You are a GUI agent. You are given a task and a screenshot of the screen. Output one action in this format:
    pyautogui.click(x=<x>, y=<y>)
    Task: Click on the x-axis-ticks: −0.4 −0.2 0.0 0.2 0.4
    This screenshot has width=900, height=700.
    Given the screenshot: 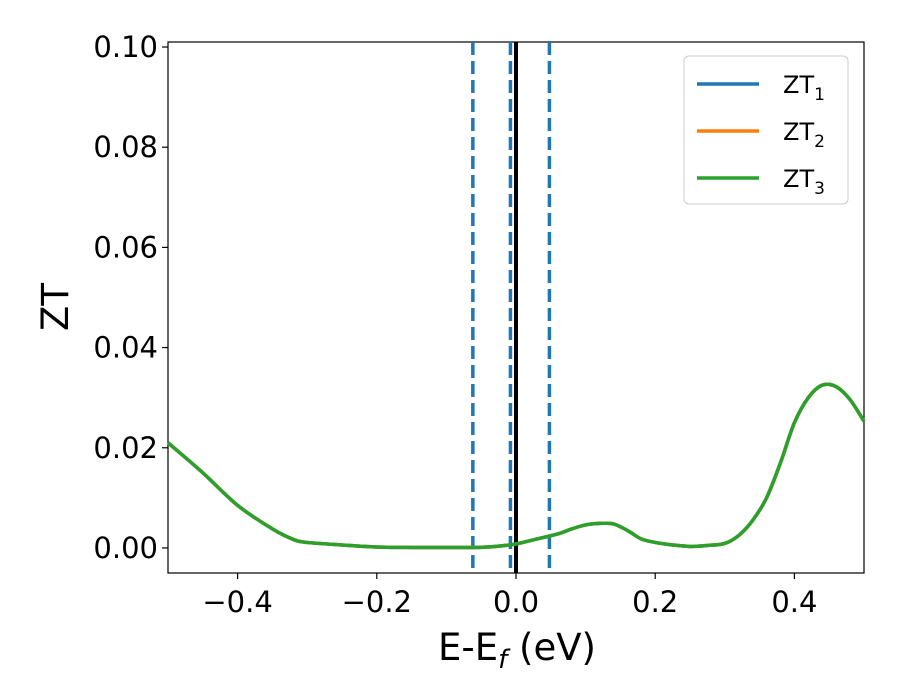 What is the action you would take?
    pyautogui.click(x=509, y=596)
    